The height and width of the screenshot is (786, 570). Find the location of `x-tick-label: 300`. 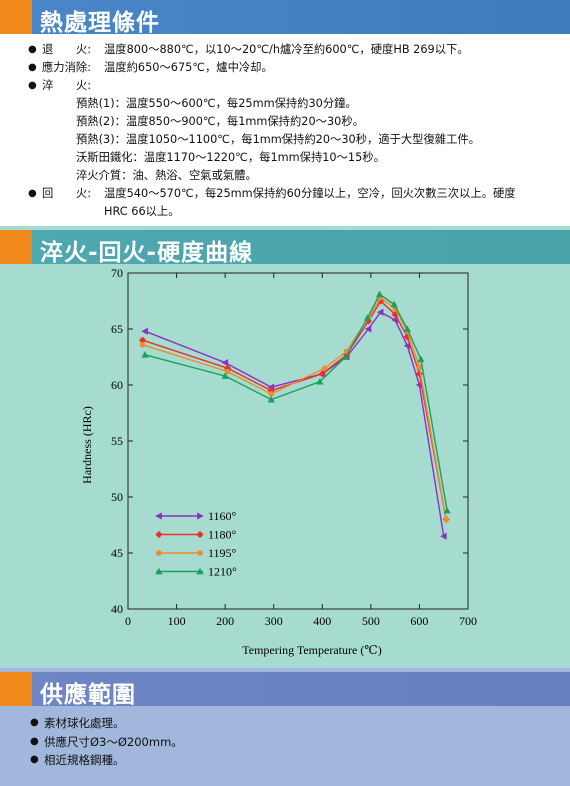

x-tick-label: 300 is located at coordinates (274, 621).